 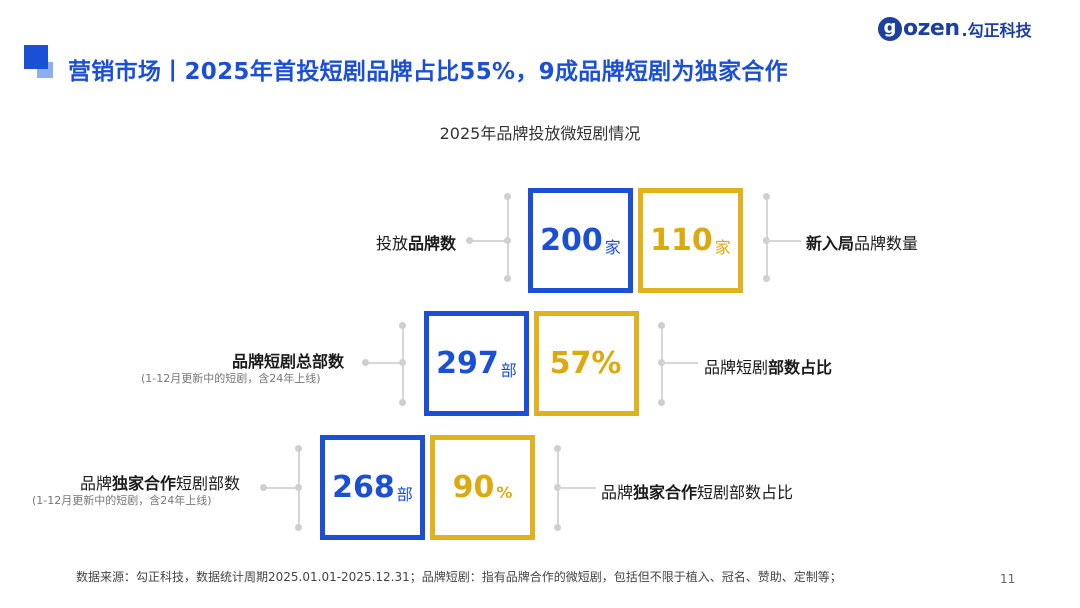 I want to click on row2-left-note: (1-12月更新中的短剧，含24年上线), so click(x=231, y=378).